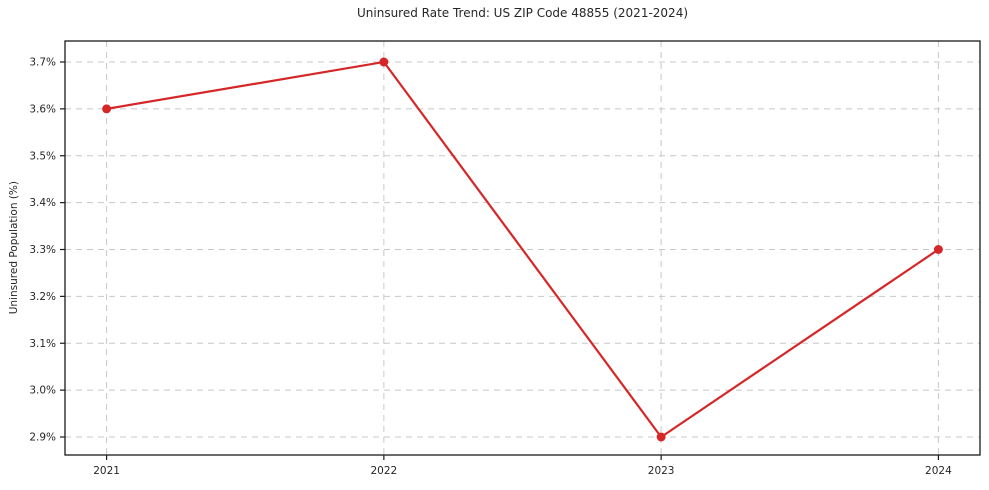 Image resolution: width=989 pixels, height=490 pixels. Describe the element at coordinates (42, 391) in the screenshot. I see `y-tick-label: 3.0%` at that location.